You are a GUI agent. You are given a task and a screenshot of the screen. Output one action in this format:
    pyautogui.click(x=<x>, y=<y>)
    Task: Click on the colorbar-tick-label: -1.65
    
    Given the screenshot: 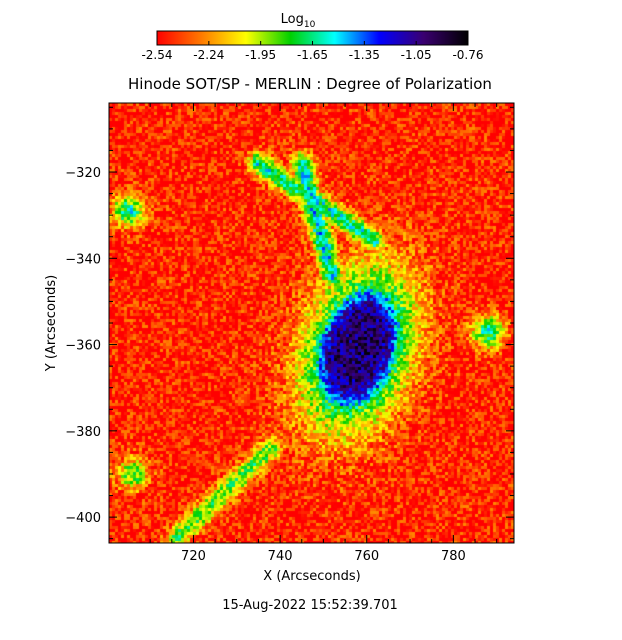 What is the action you would take?
    pyautogui.click(x=312, y=55)
    